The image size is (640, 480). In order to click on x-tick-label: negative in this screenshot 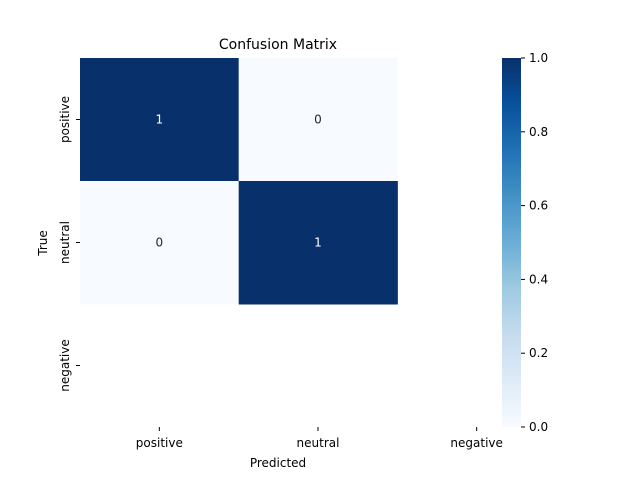, I will do `click(476, 443)`.